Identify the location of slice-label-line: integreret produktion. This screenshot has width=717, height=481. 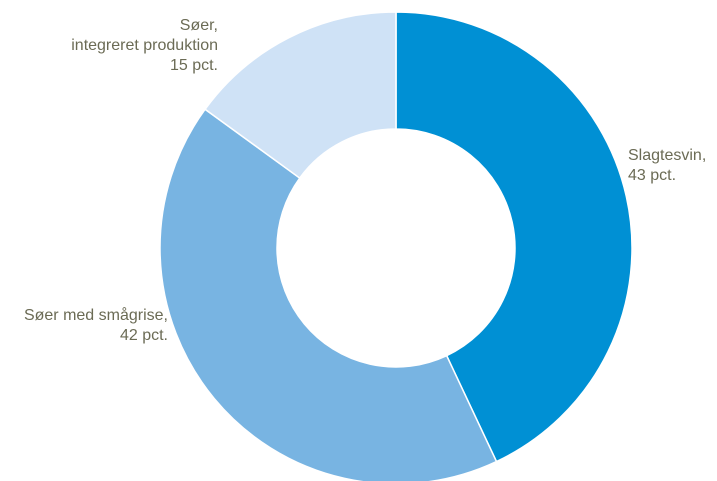
(144, 45).